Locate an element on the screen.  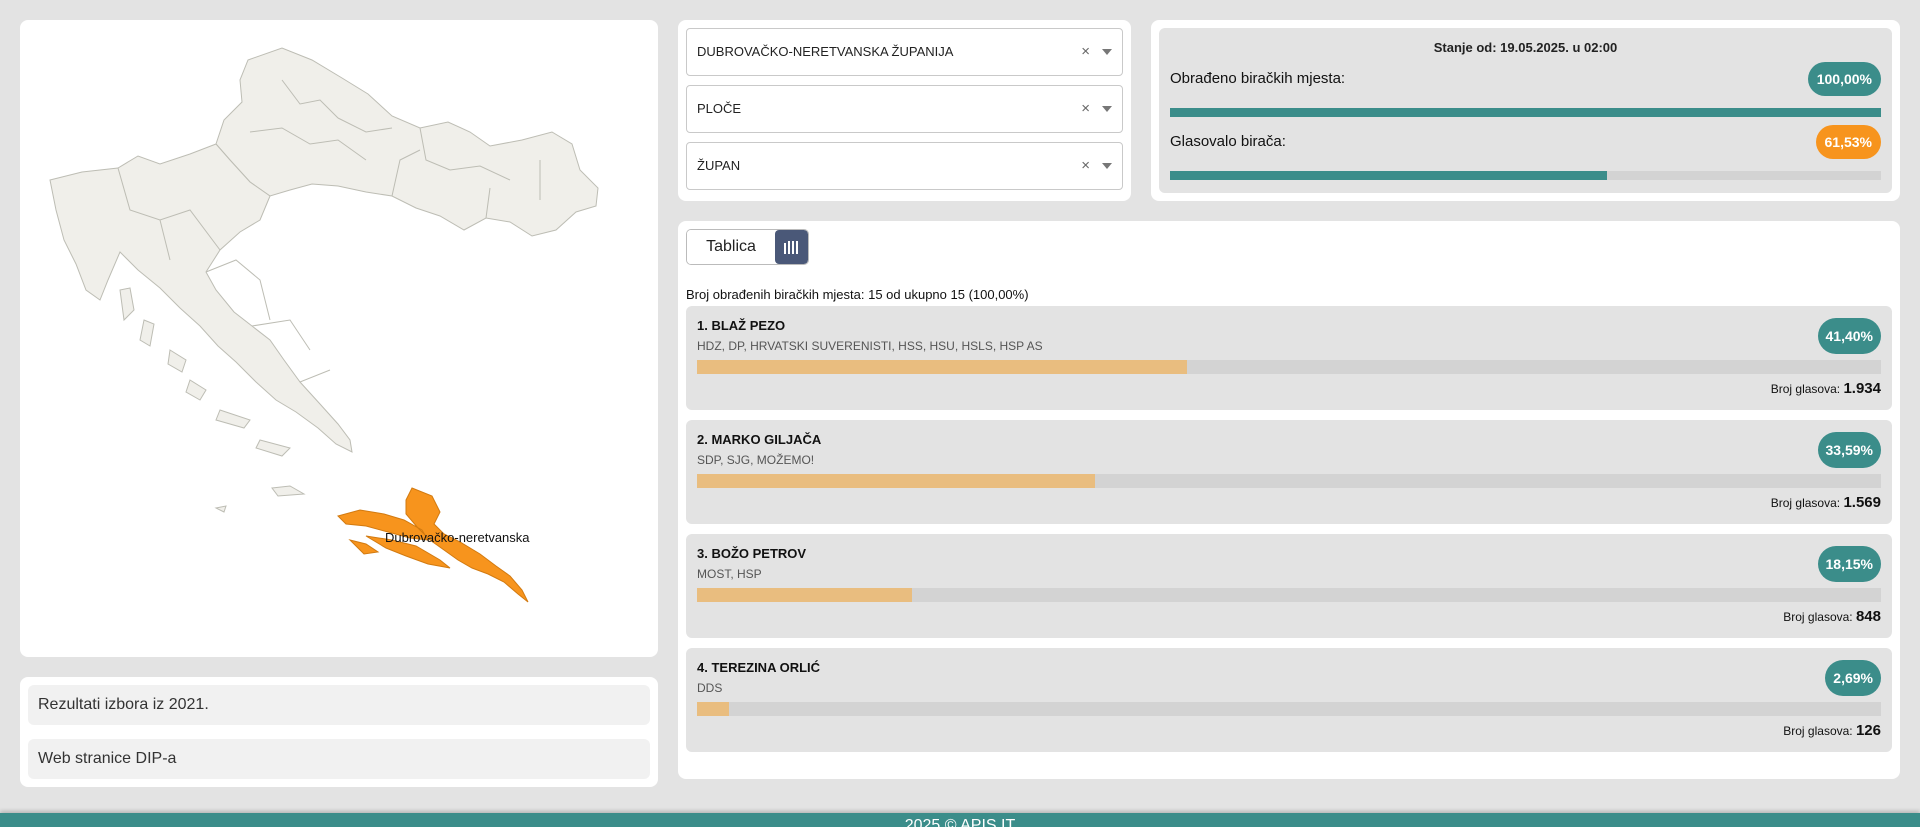
footer-copyright: 2025 © APIS IT is located at coordinates (960, 822).